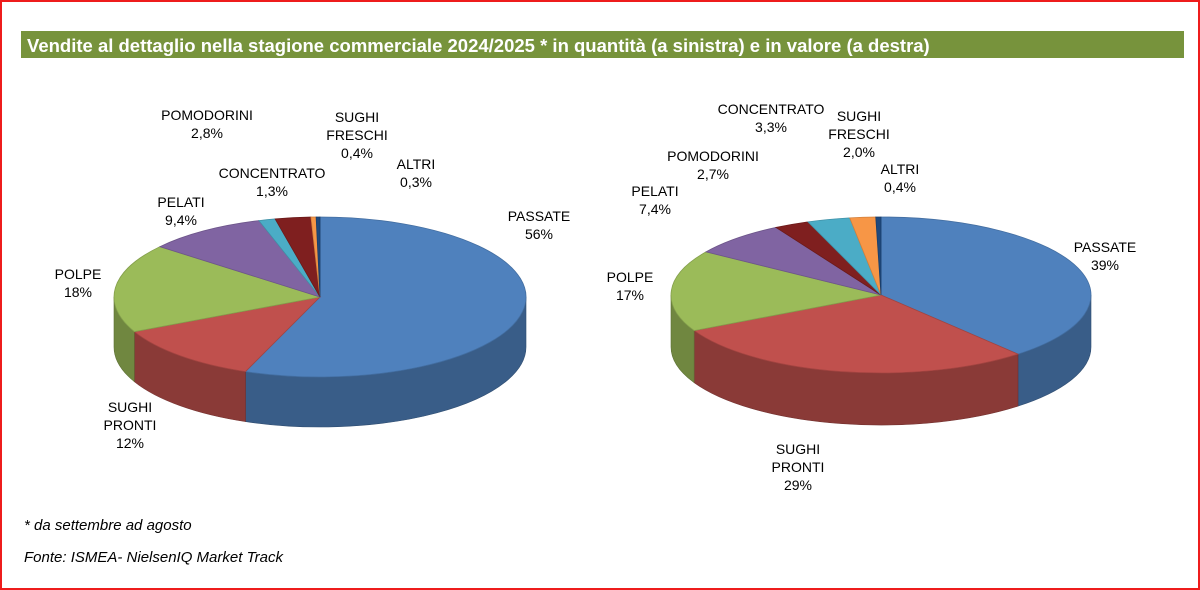 The height and width of the screenshot is (590, 1200). What do you see at coordinates (798, 485) in the screenshot?
I see `slice-percent: 29%` at bounding box center [798, 485].